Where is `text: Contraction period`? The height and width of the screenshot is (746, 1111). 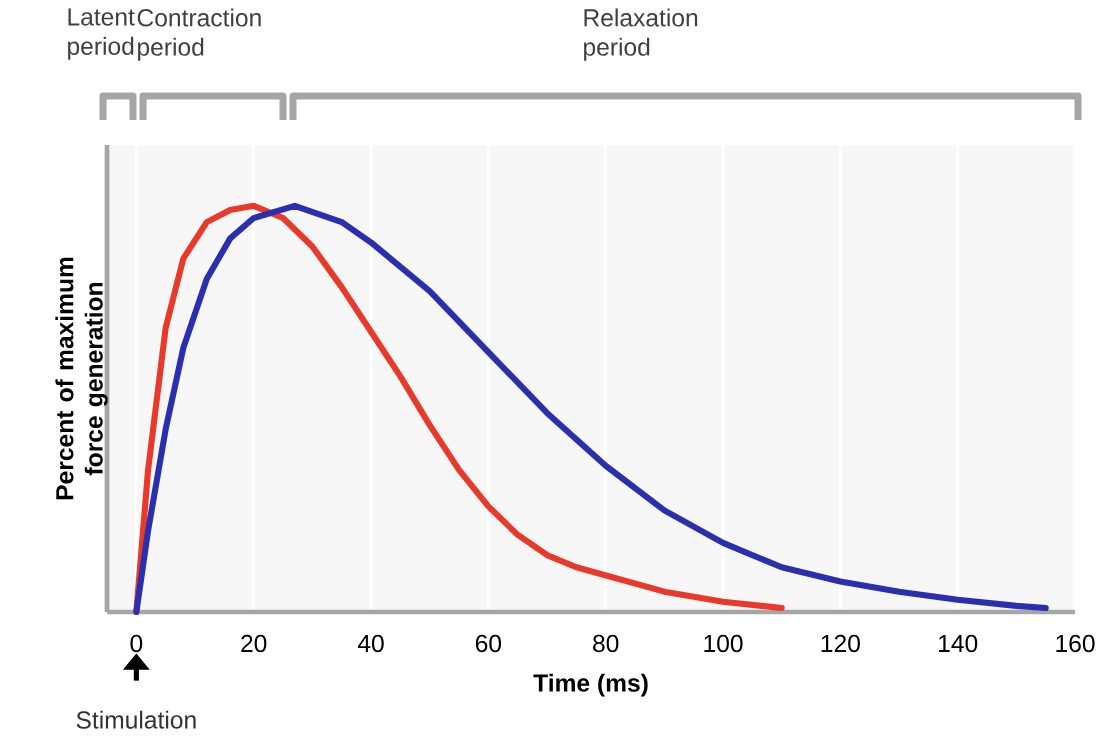
text: Contraction period is located at coordinates (199, 34).